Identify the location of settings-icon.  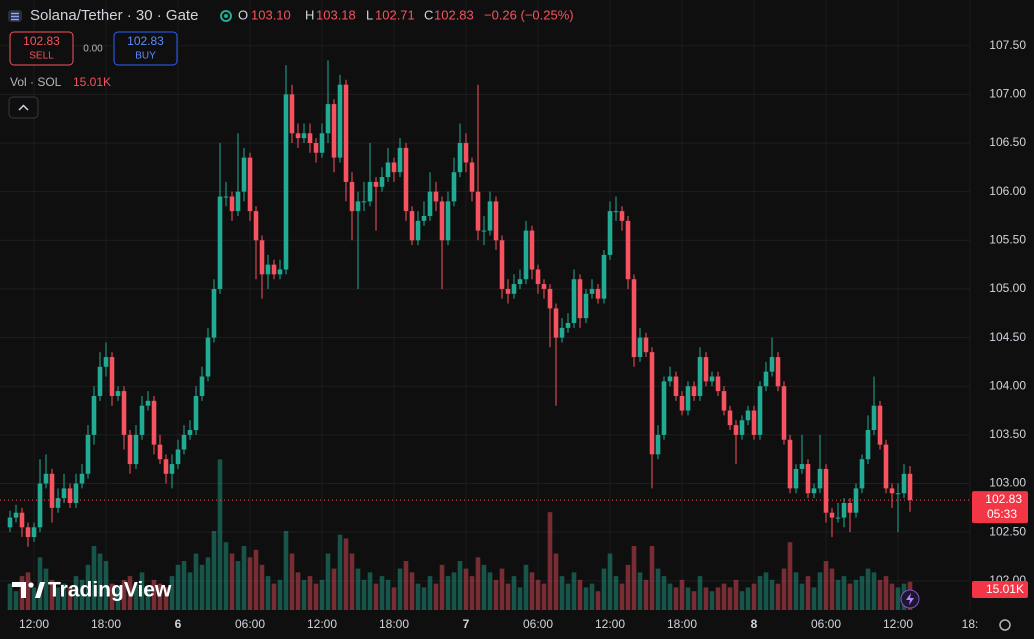
(1005, 625).